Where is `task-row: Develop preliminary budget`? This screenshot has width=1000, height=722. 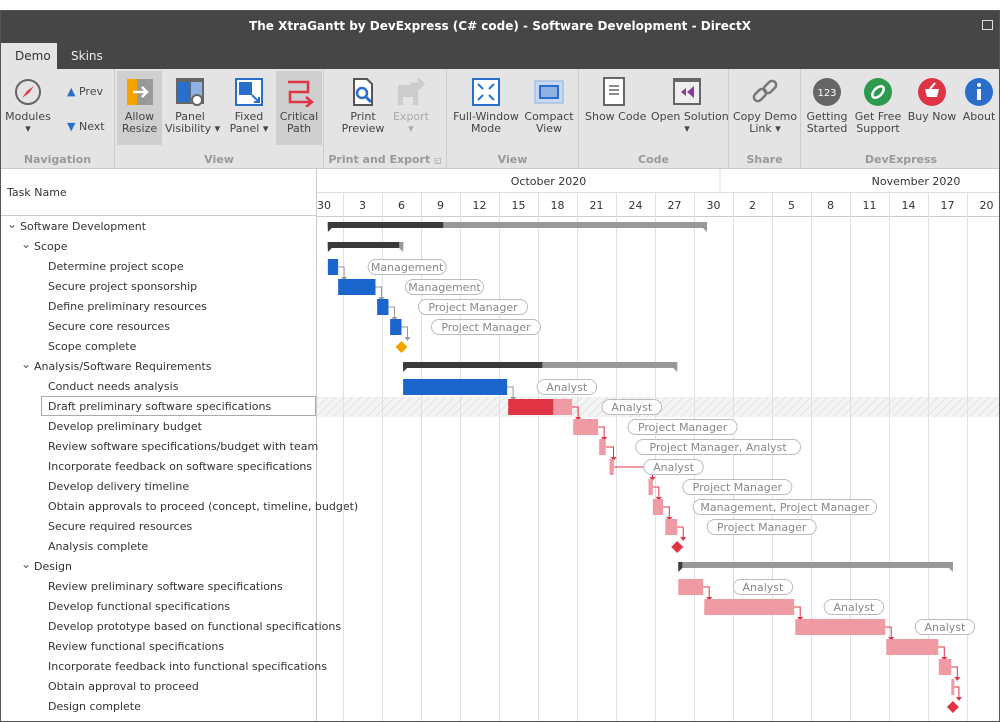
task-row: Develop preliminary budget is located at coordinates (158, 427).